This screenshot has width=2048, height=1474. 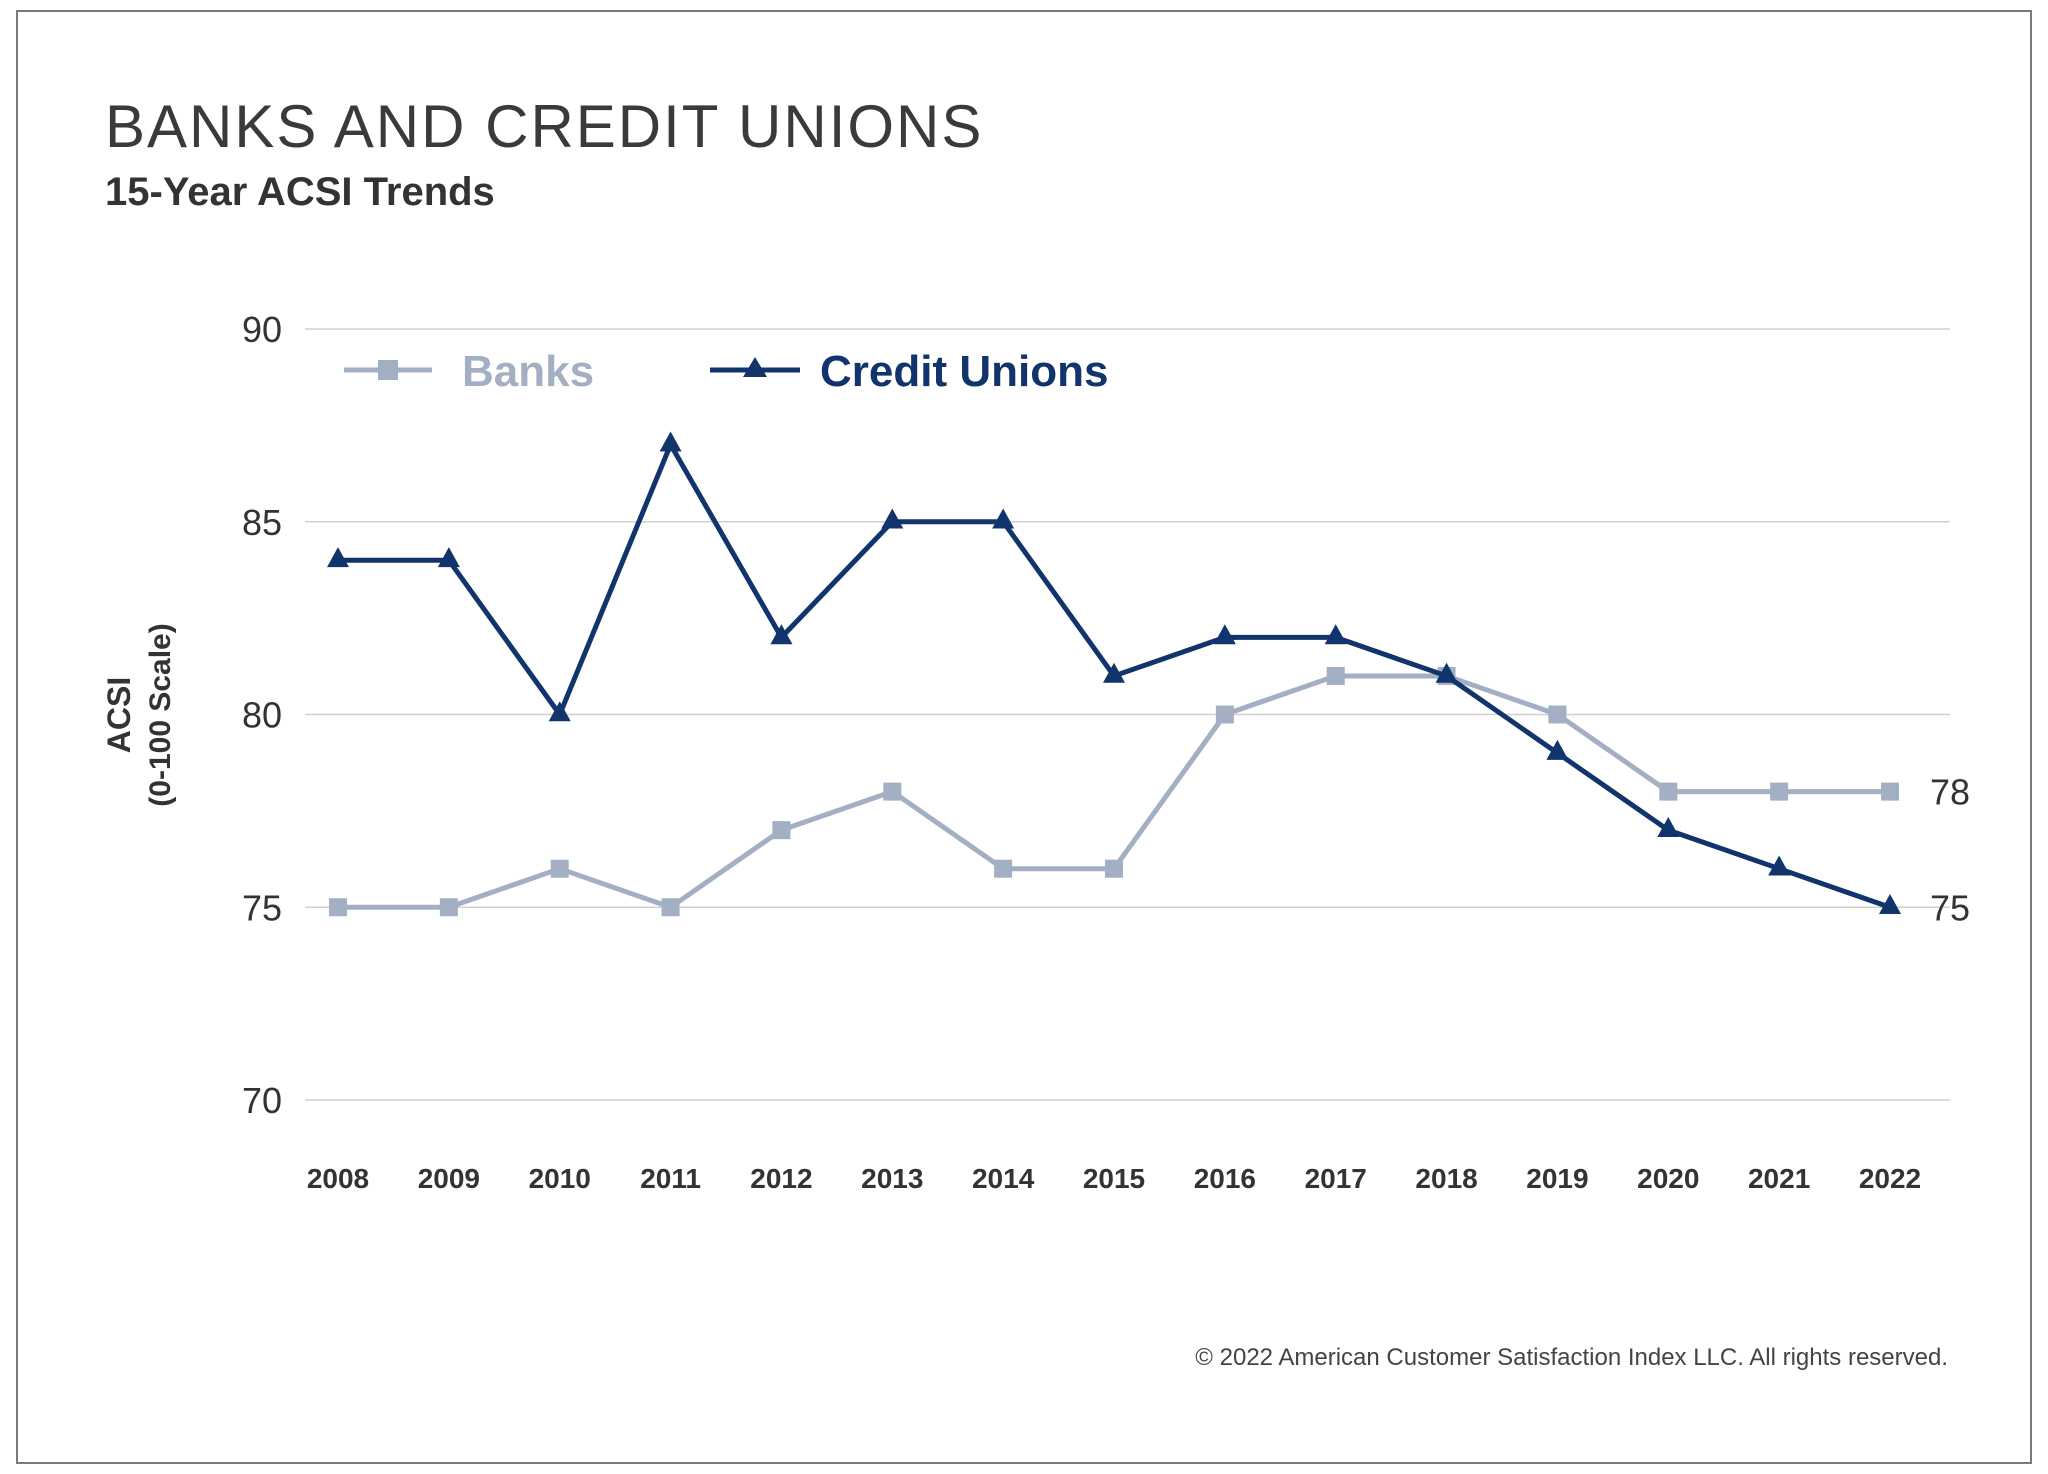 I want to click on y-tick-label: 75, so click(x=262, y=907).